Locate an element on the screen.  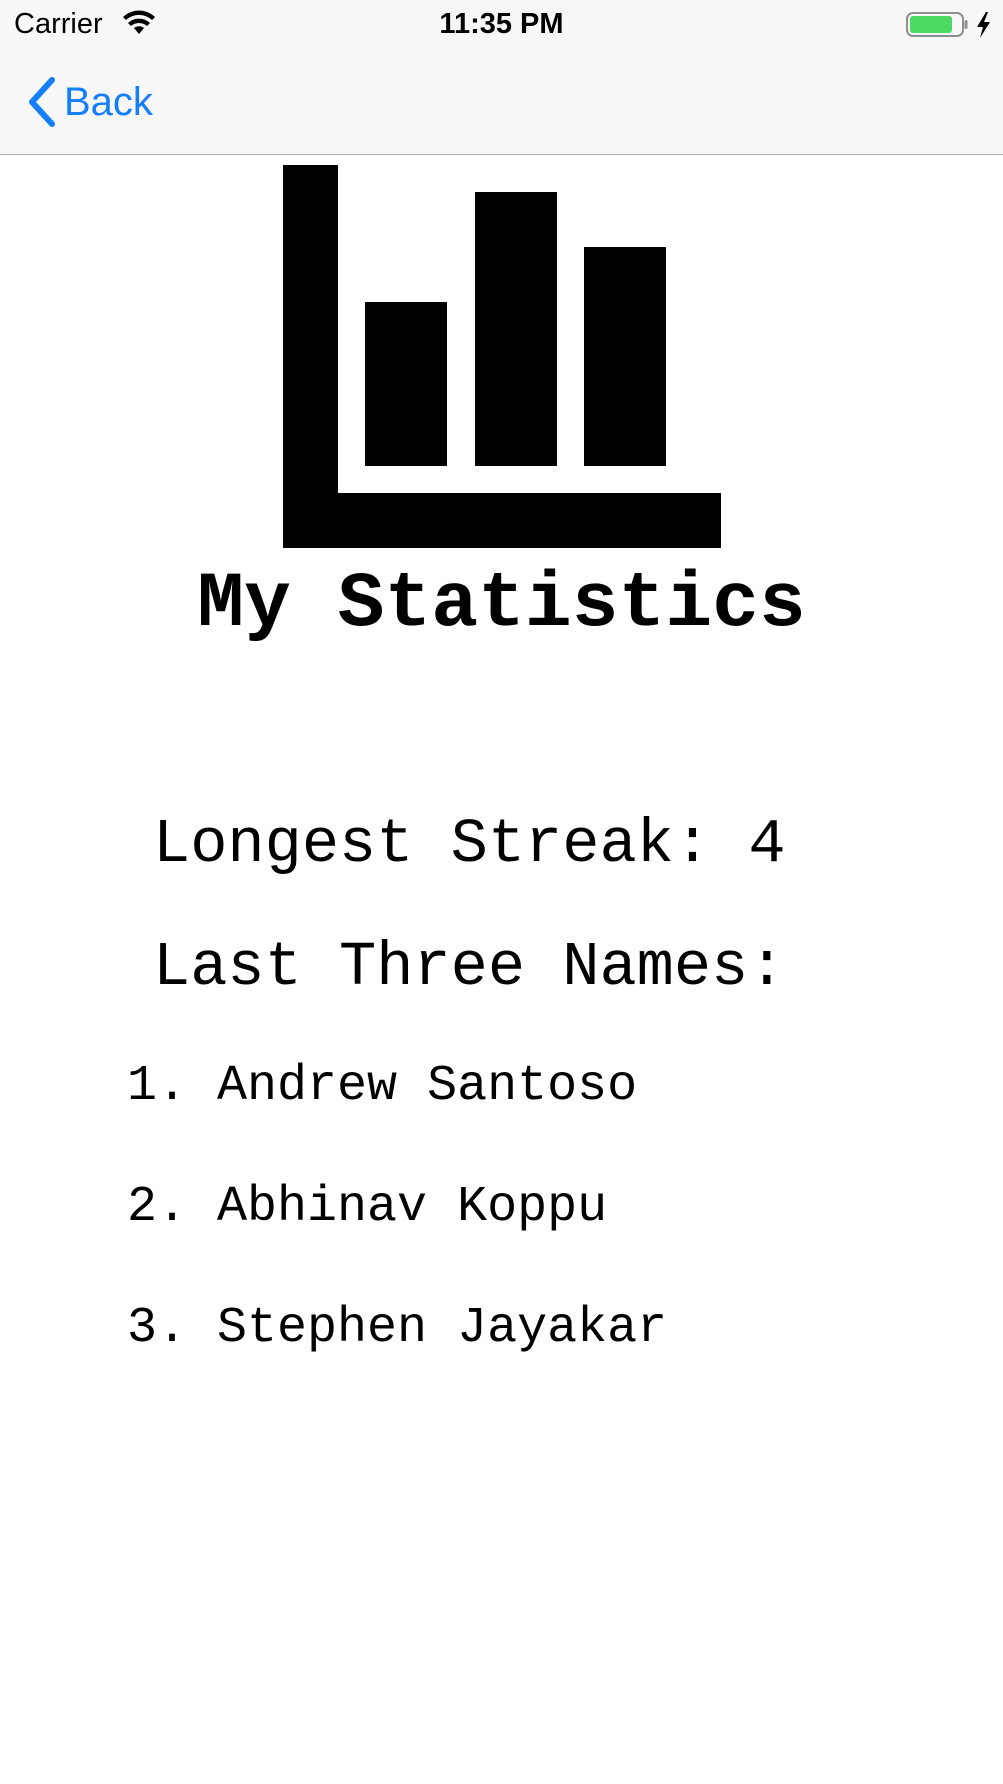
page-title: My Statistics is located at coordinates (501, 605).